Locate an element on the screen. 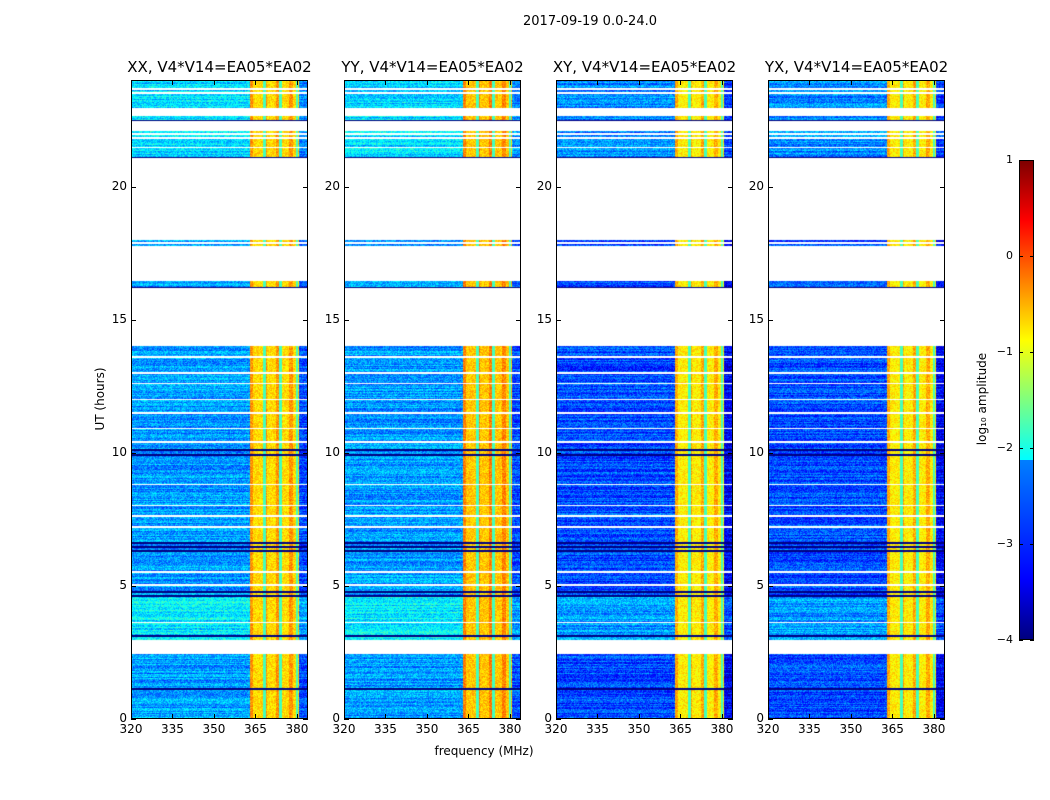 This screenshot has height=800, width=1050. colorbar-tick-label: −4 is located at coordinates (1004, 639).